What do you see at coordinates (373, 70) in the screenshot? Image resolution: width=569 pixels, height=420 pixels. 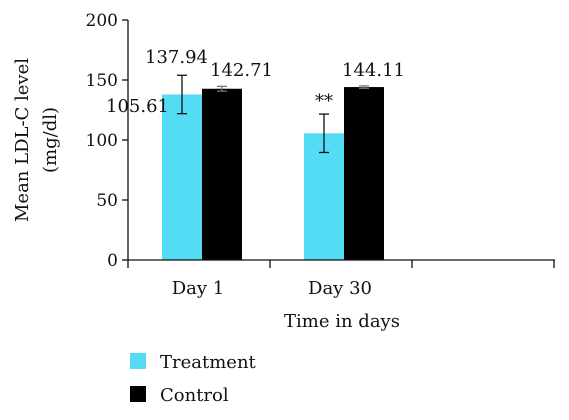 I see `data-label: 144.11` at bounding box center [373, 70].